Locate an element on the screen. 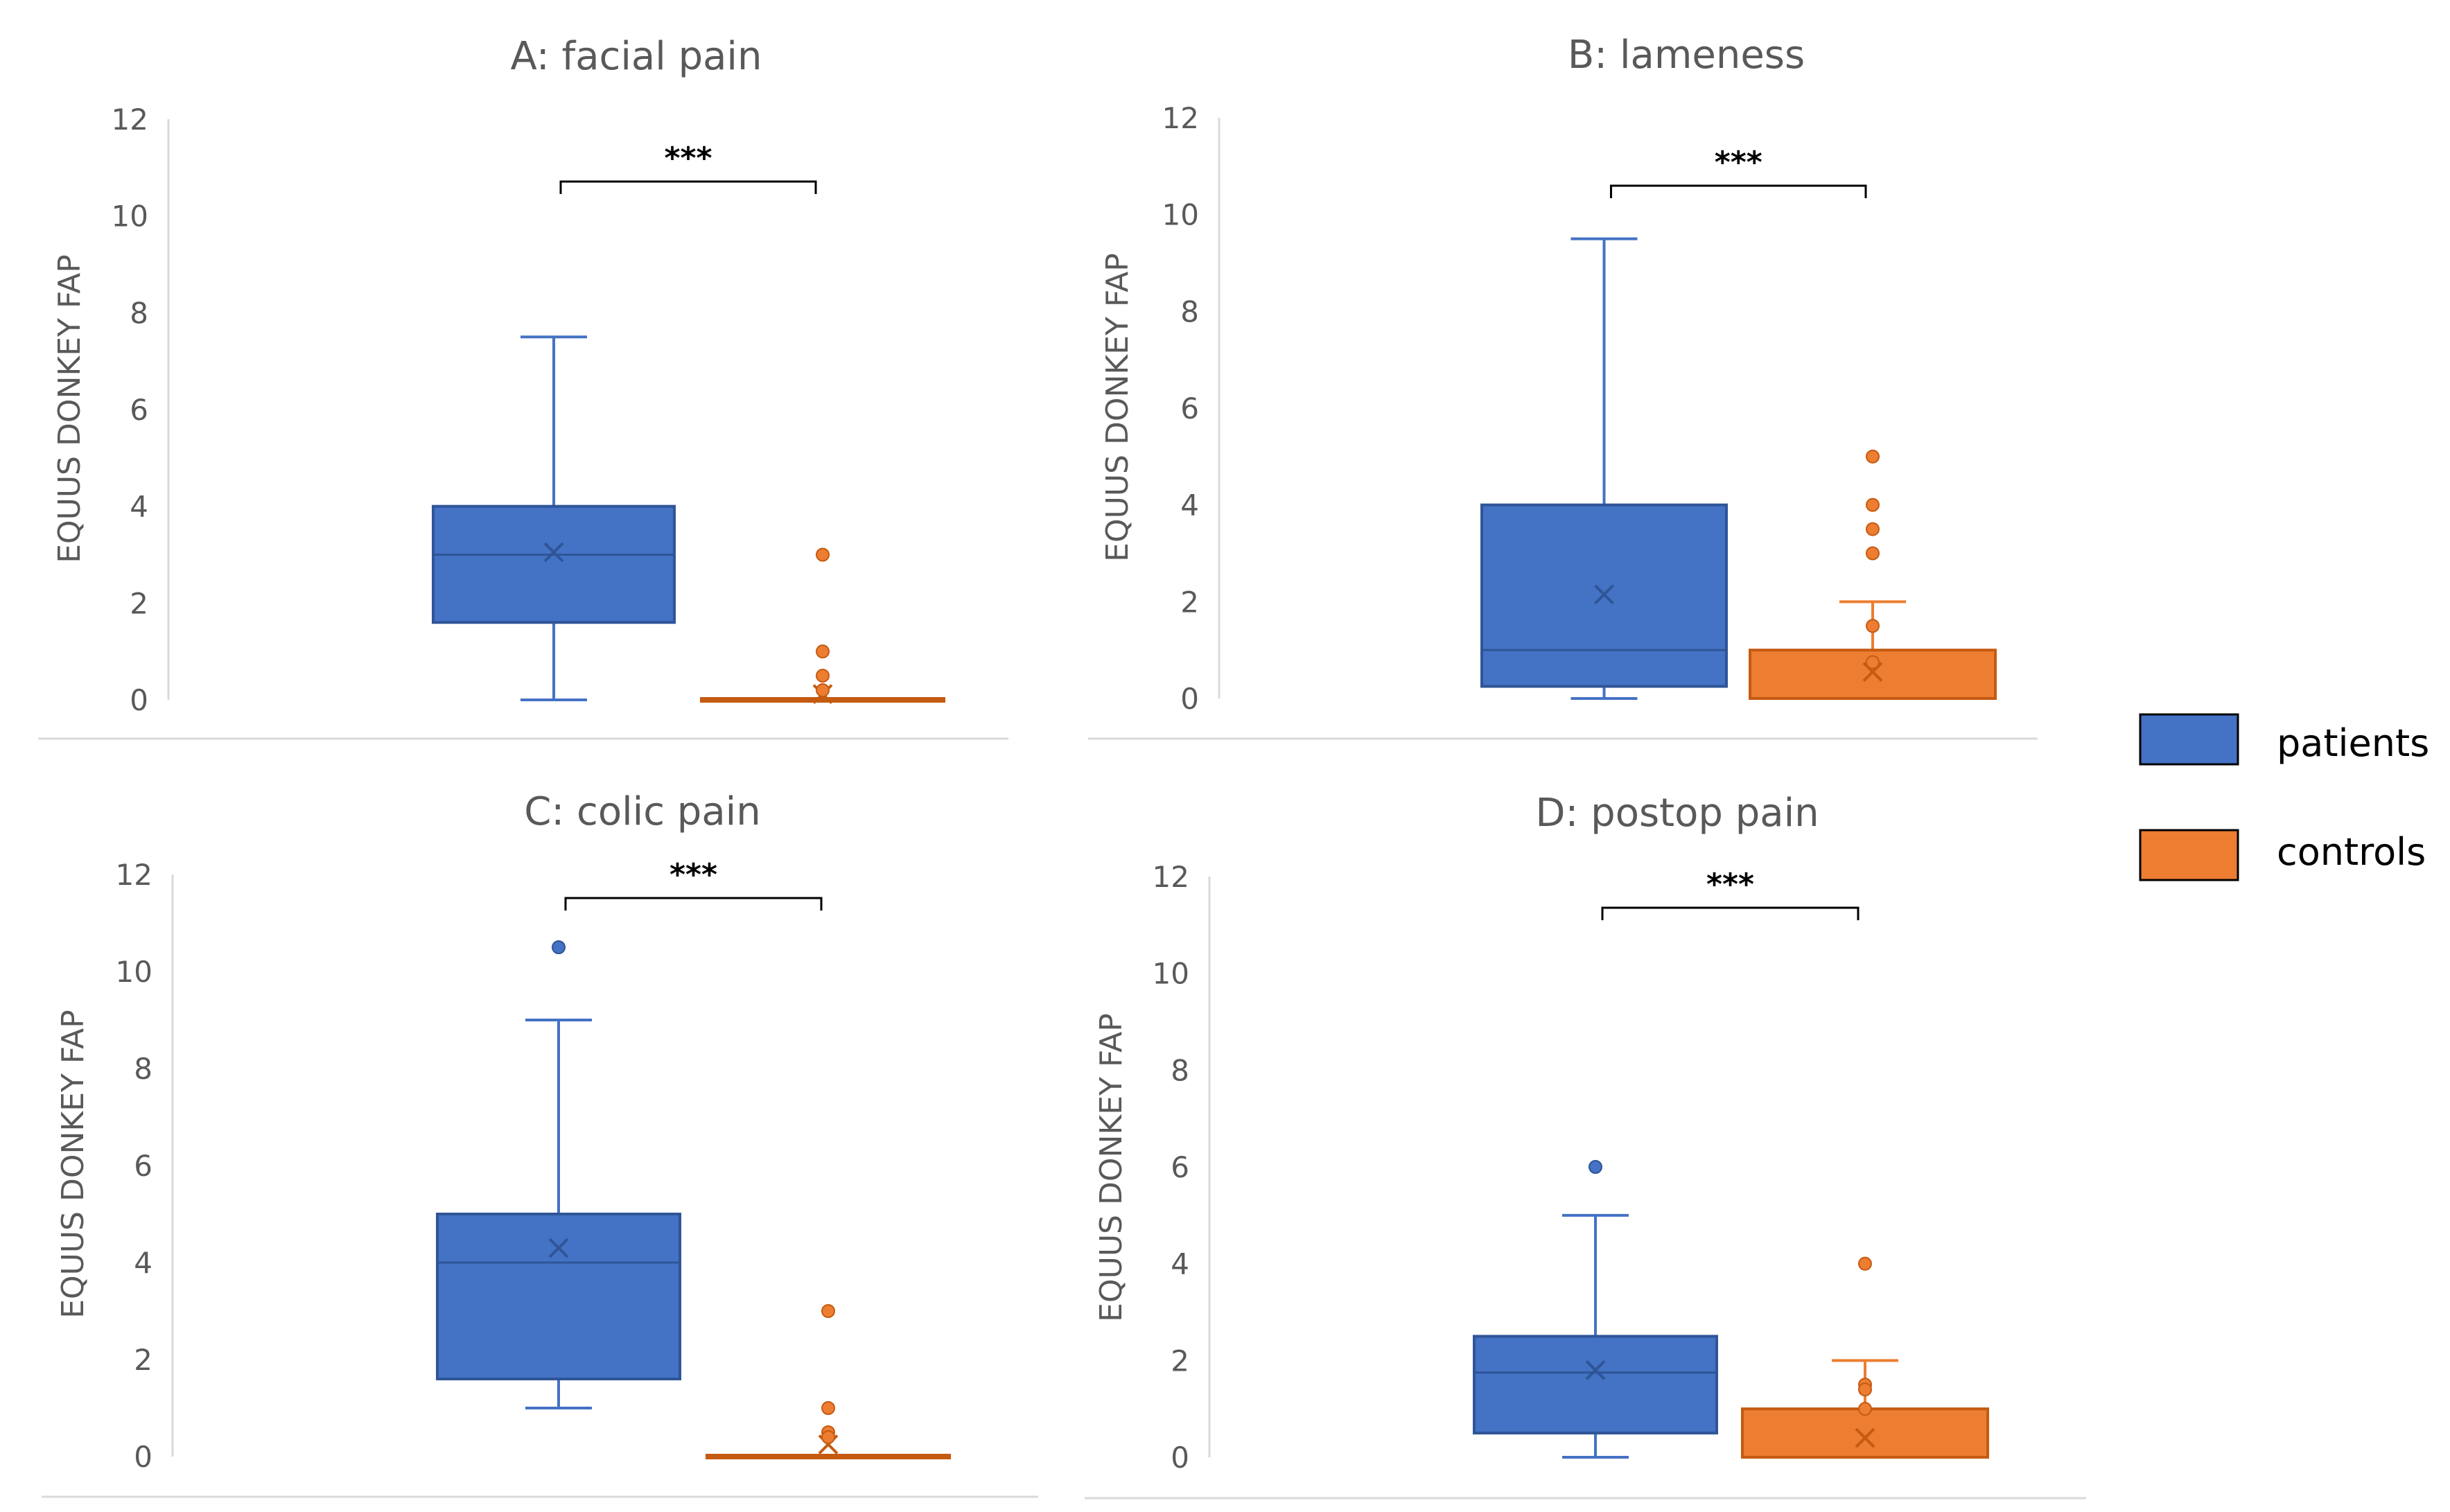 The width and height of the screenshot is (2450, 1512). legend: patients controls is located at coordinates (2284, 797).